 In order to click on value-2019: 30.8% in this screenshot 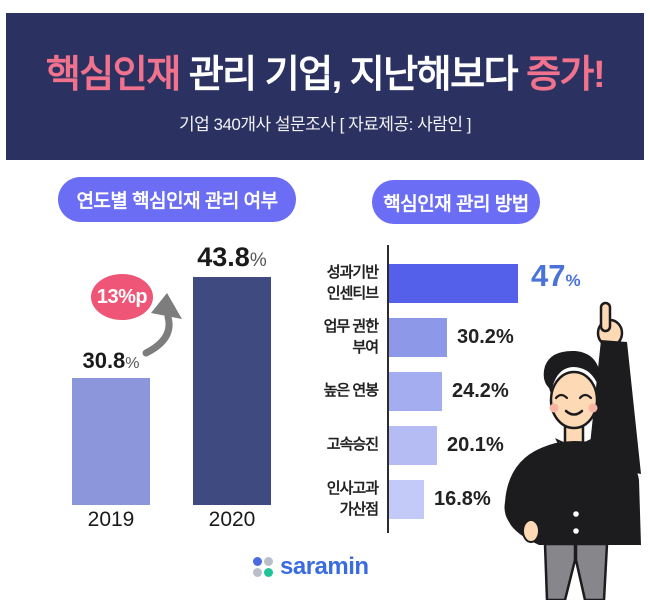, I will do `click(111, 360)`.